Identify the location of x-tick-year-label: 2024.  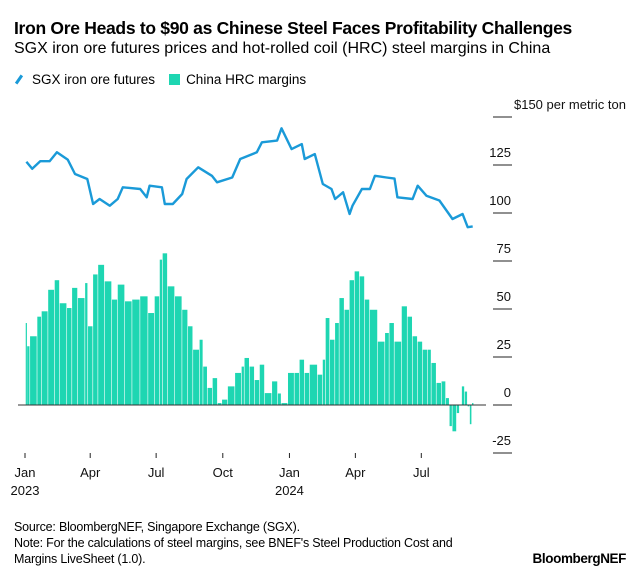
(289, 490).